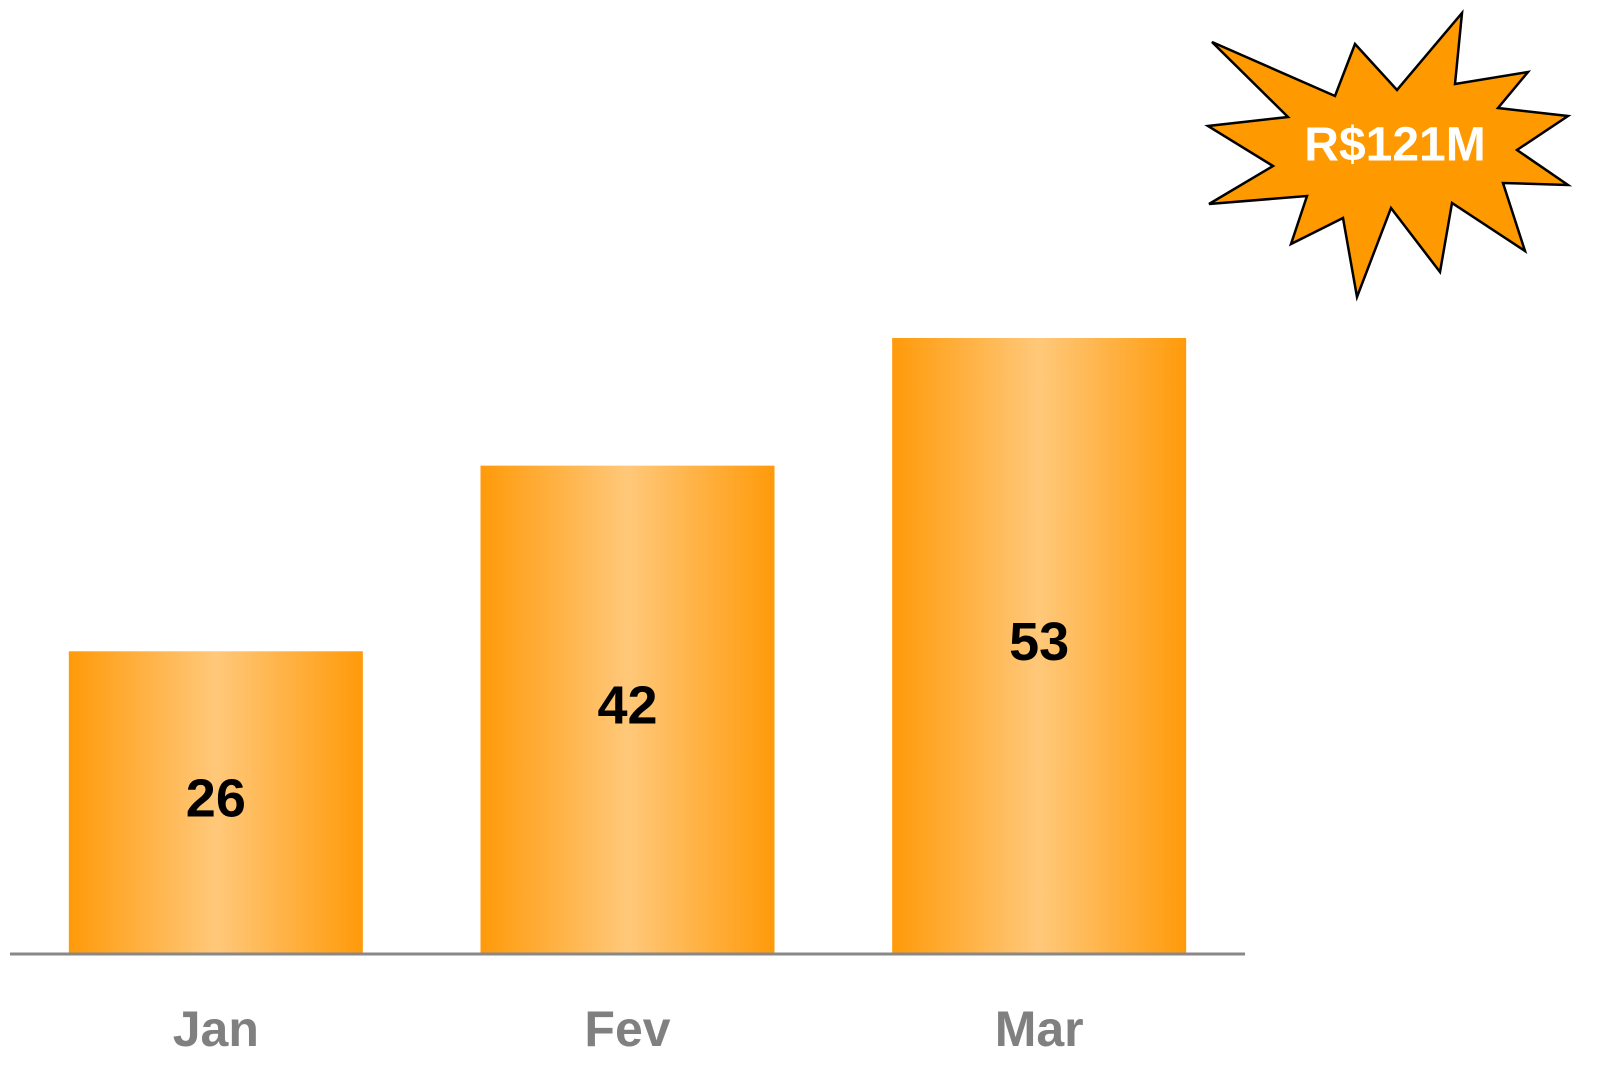  I want to click on value-label: 53, so click(1039, 642).